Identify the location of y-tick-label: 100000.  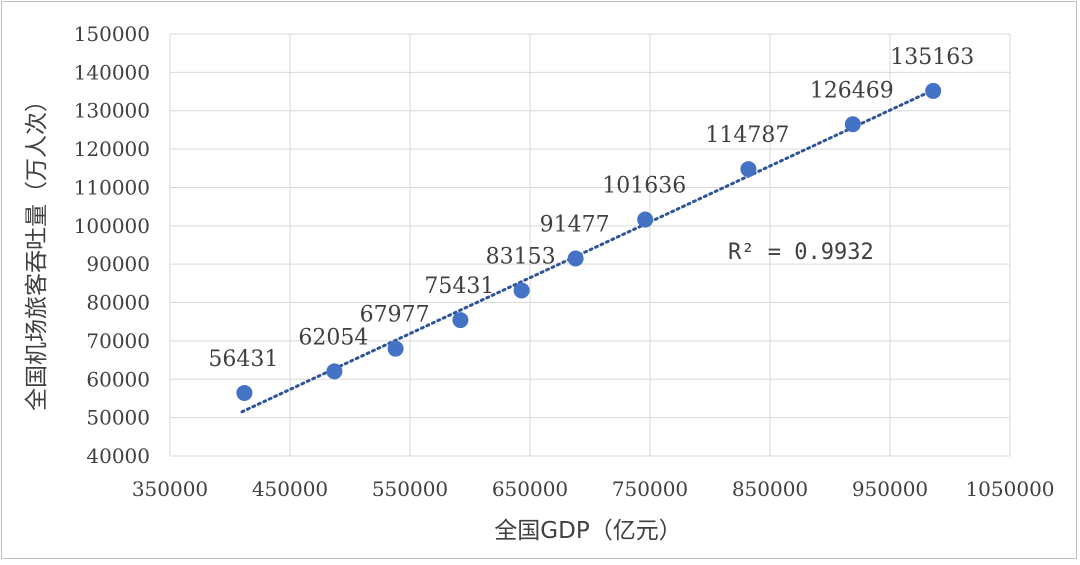
(112, 226).